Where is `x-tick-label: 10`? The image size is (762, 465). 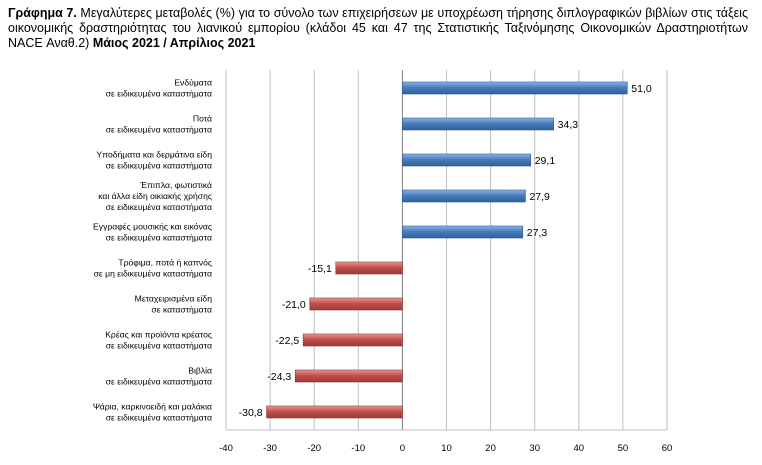
x-tick-label: 10 is located at coordinates (446, 448).